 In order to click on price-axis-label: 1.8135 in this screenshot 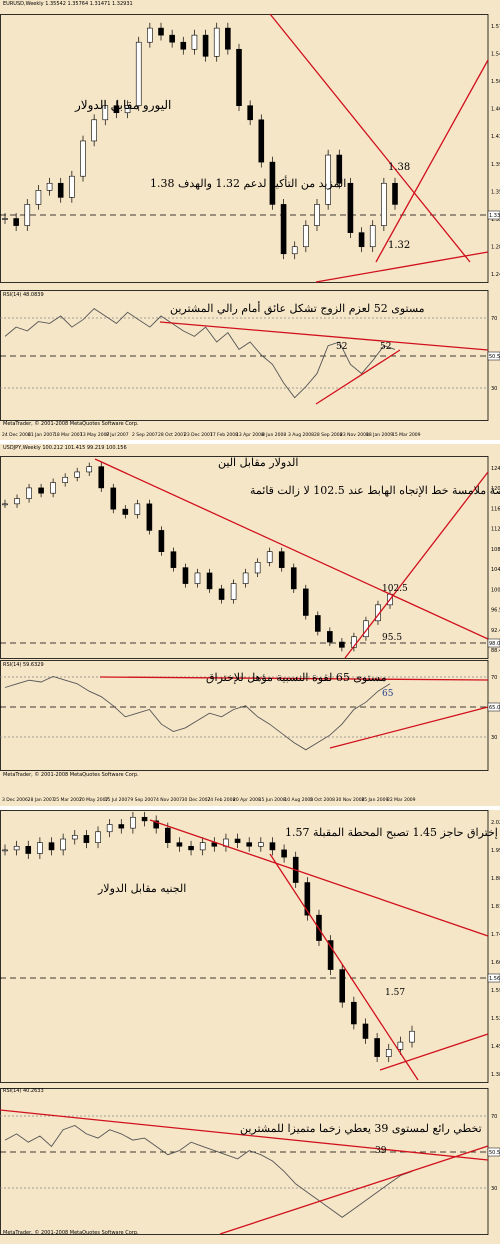, I will do `click(495, 907)`.